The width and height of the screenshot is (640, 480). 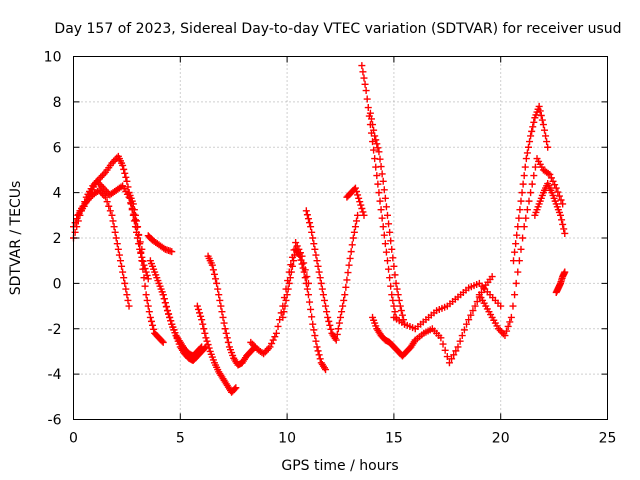 What do you see at coordinates (57, 103) in the screenshot?
I see `y-tick-label: 8` at bounding box center [57, 103].